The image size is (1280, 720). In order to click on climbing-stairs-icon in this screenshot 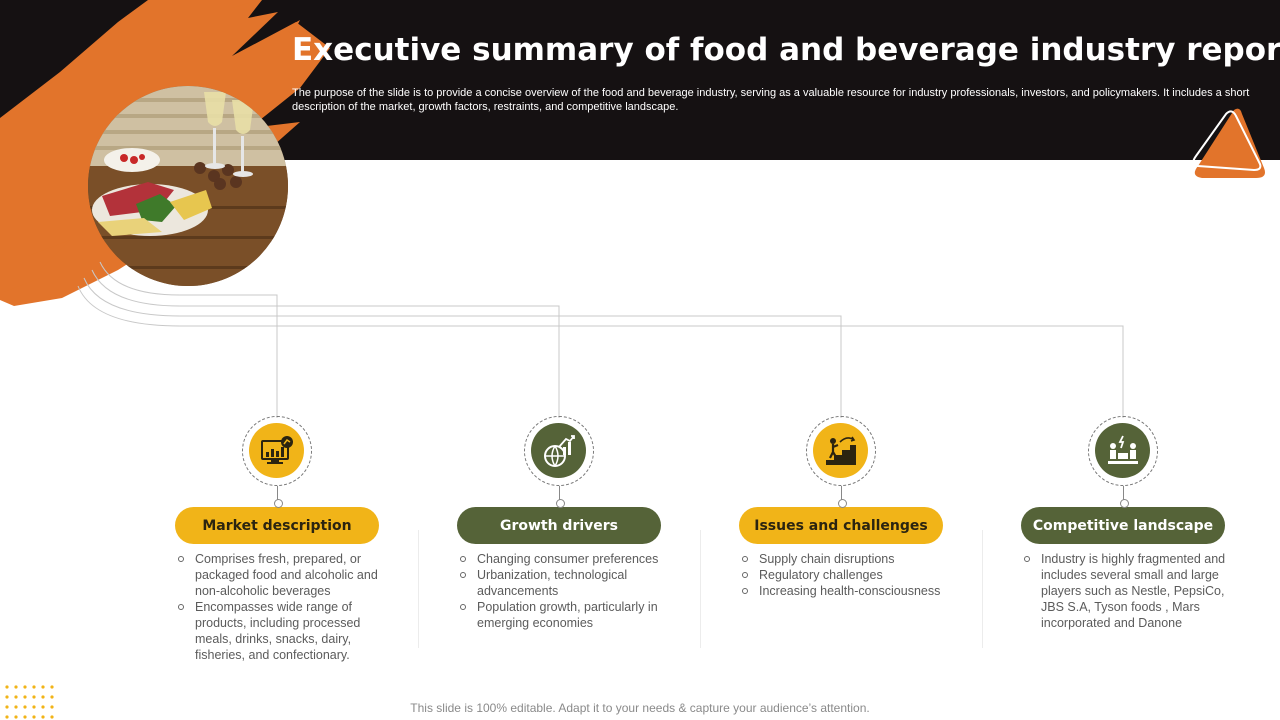, I will do `click(840, 450)`.